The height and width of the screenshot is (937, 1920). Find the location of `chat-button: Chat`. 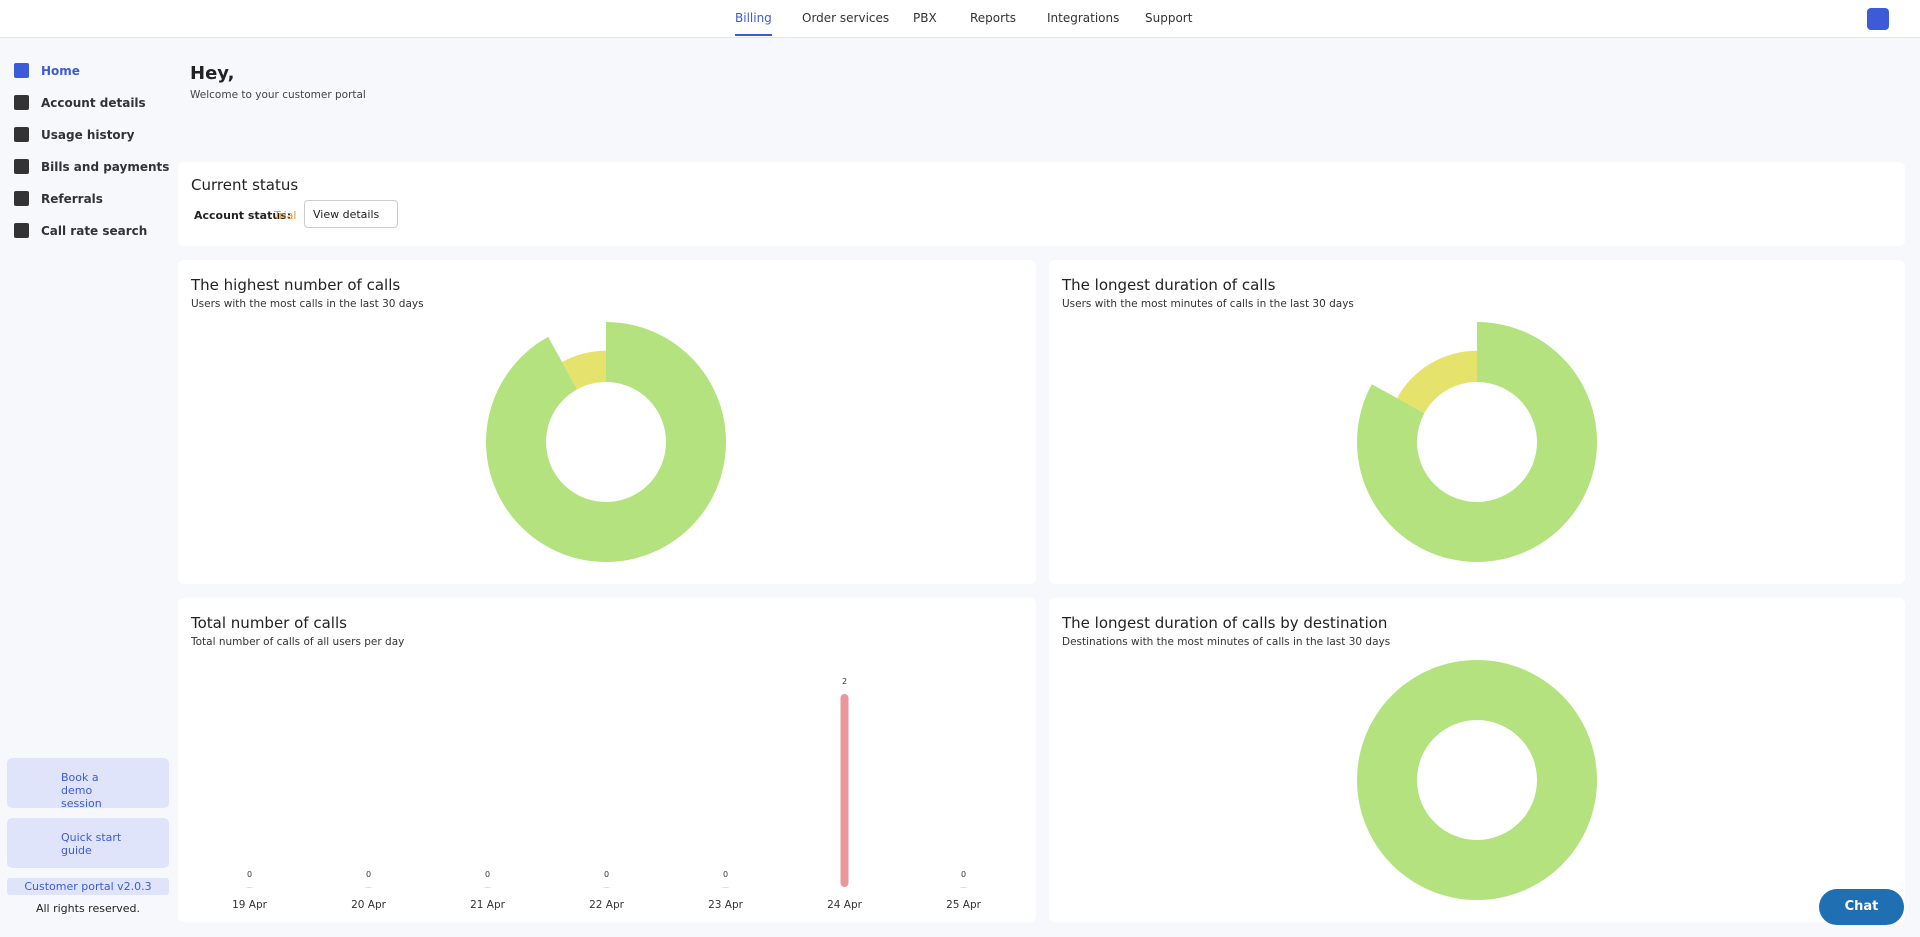

chat-button: Chat is located at coordinates (1861, 907).